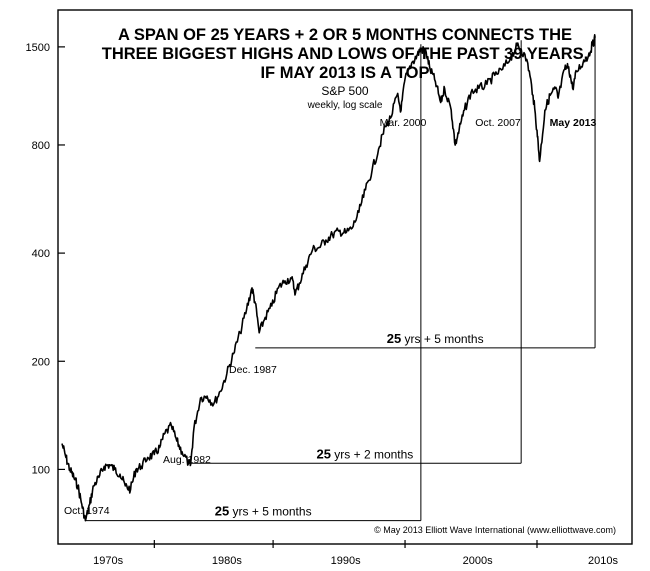  What do you see at coordinates (108, 561) in the screenshot?
I see `x-tick-label: 1970s` at bounding box center [108, 561].